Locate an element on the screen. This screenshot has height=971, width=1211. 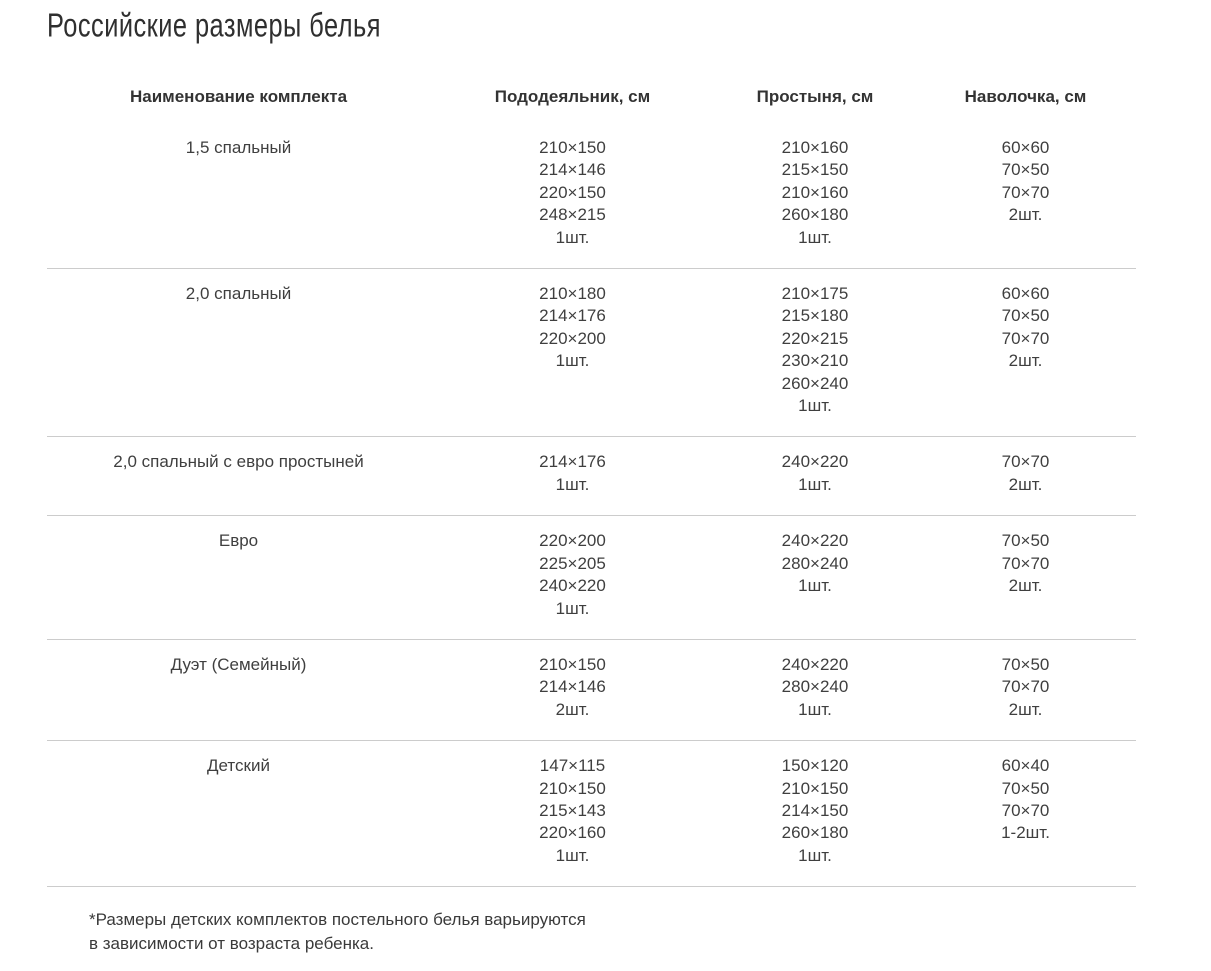
set-name-cell: Евро is located at coordinates (238, 577).